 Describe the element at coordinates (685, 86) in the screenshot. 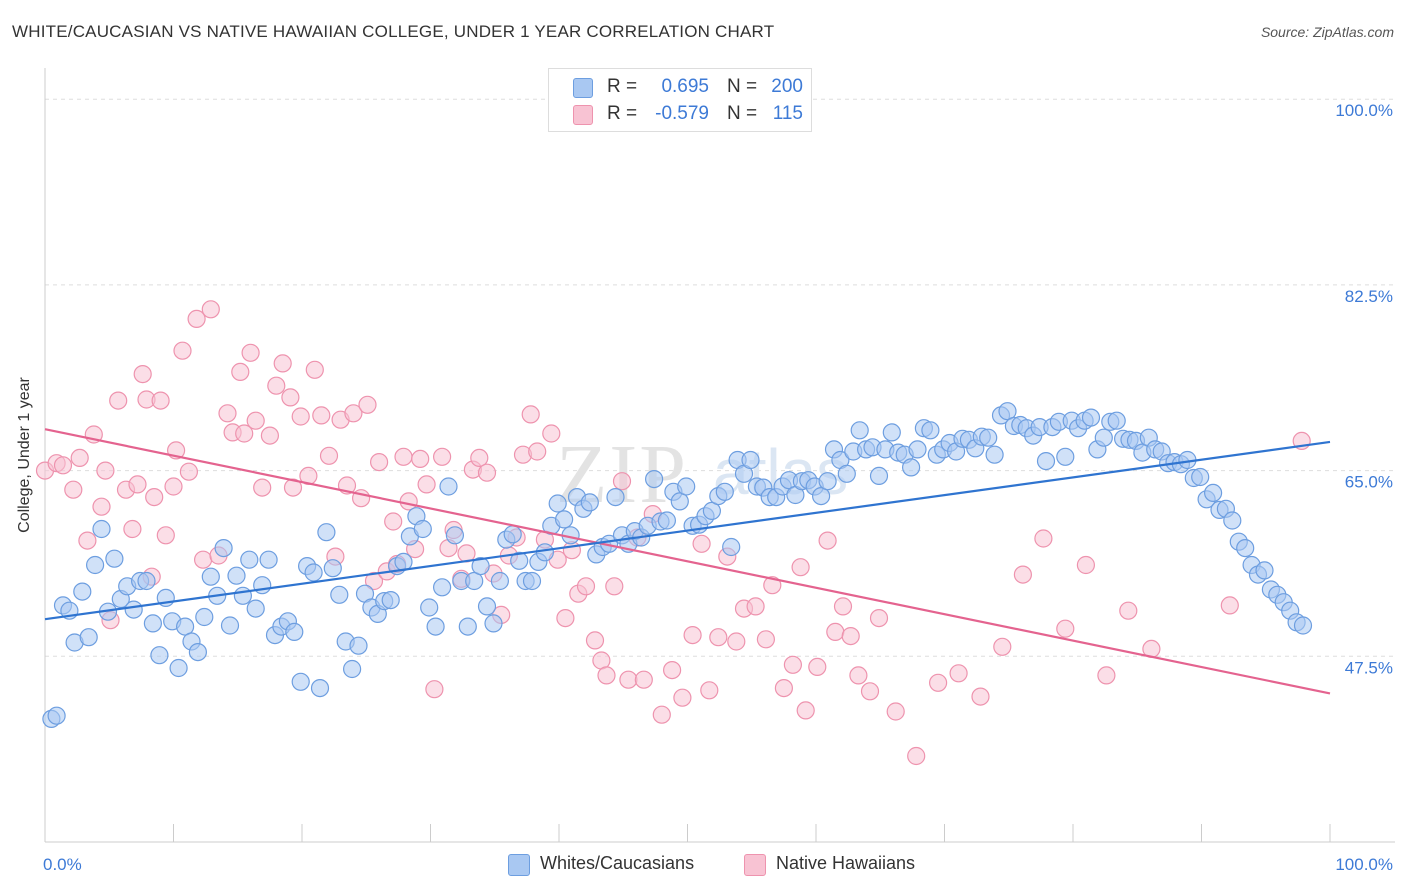

I see `legend-r-value: 0.695` at that location.